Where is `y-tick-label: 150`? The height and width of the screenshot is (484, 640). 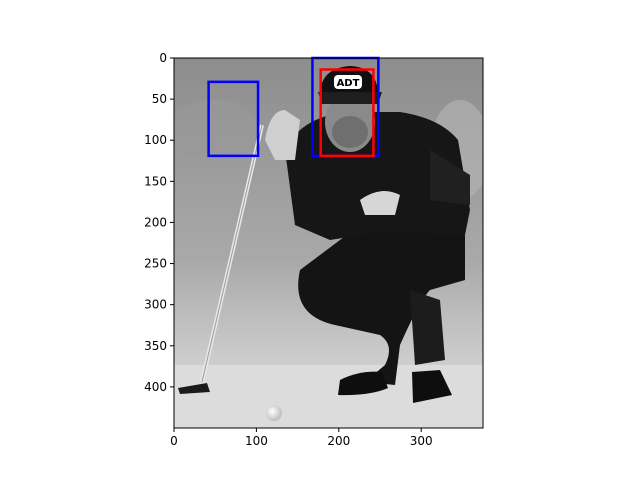 y-tick-label: 150 is located at coordinates (155, 181).